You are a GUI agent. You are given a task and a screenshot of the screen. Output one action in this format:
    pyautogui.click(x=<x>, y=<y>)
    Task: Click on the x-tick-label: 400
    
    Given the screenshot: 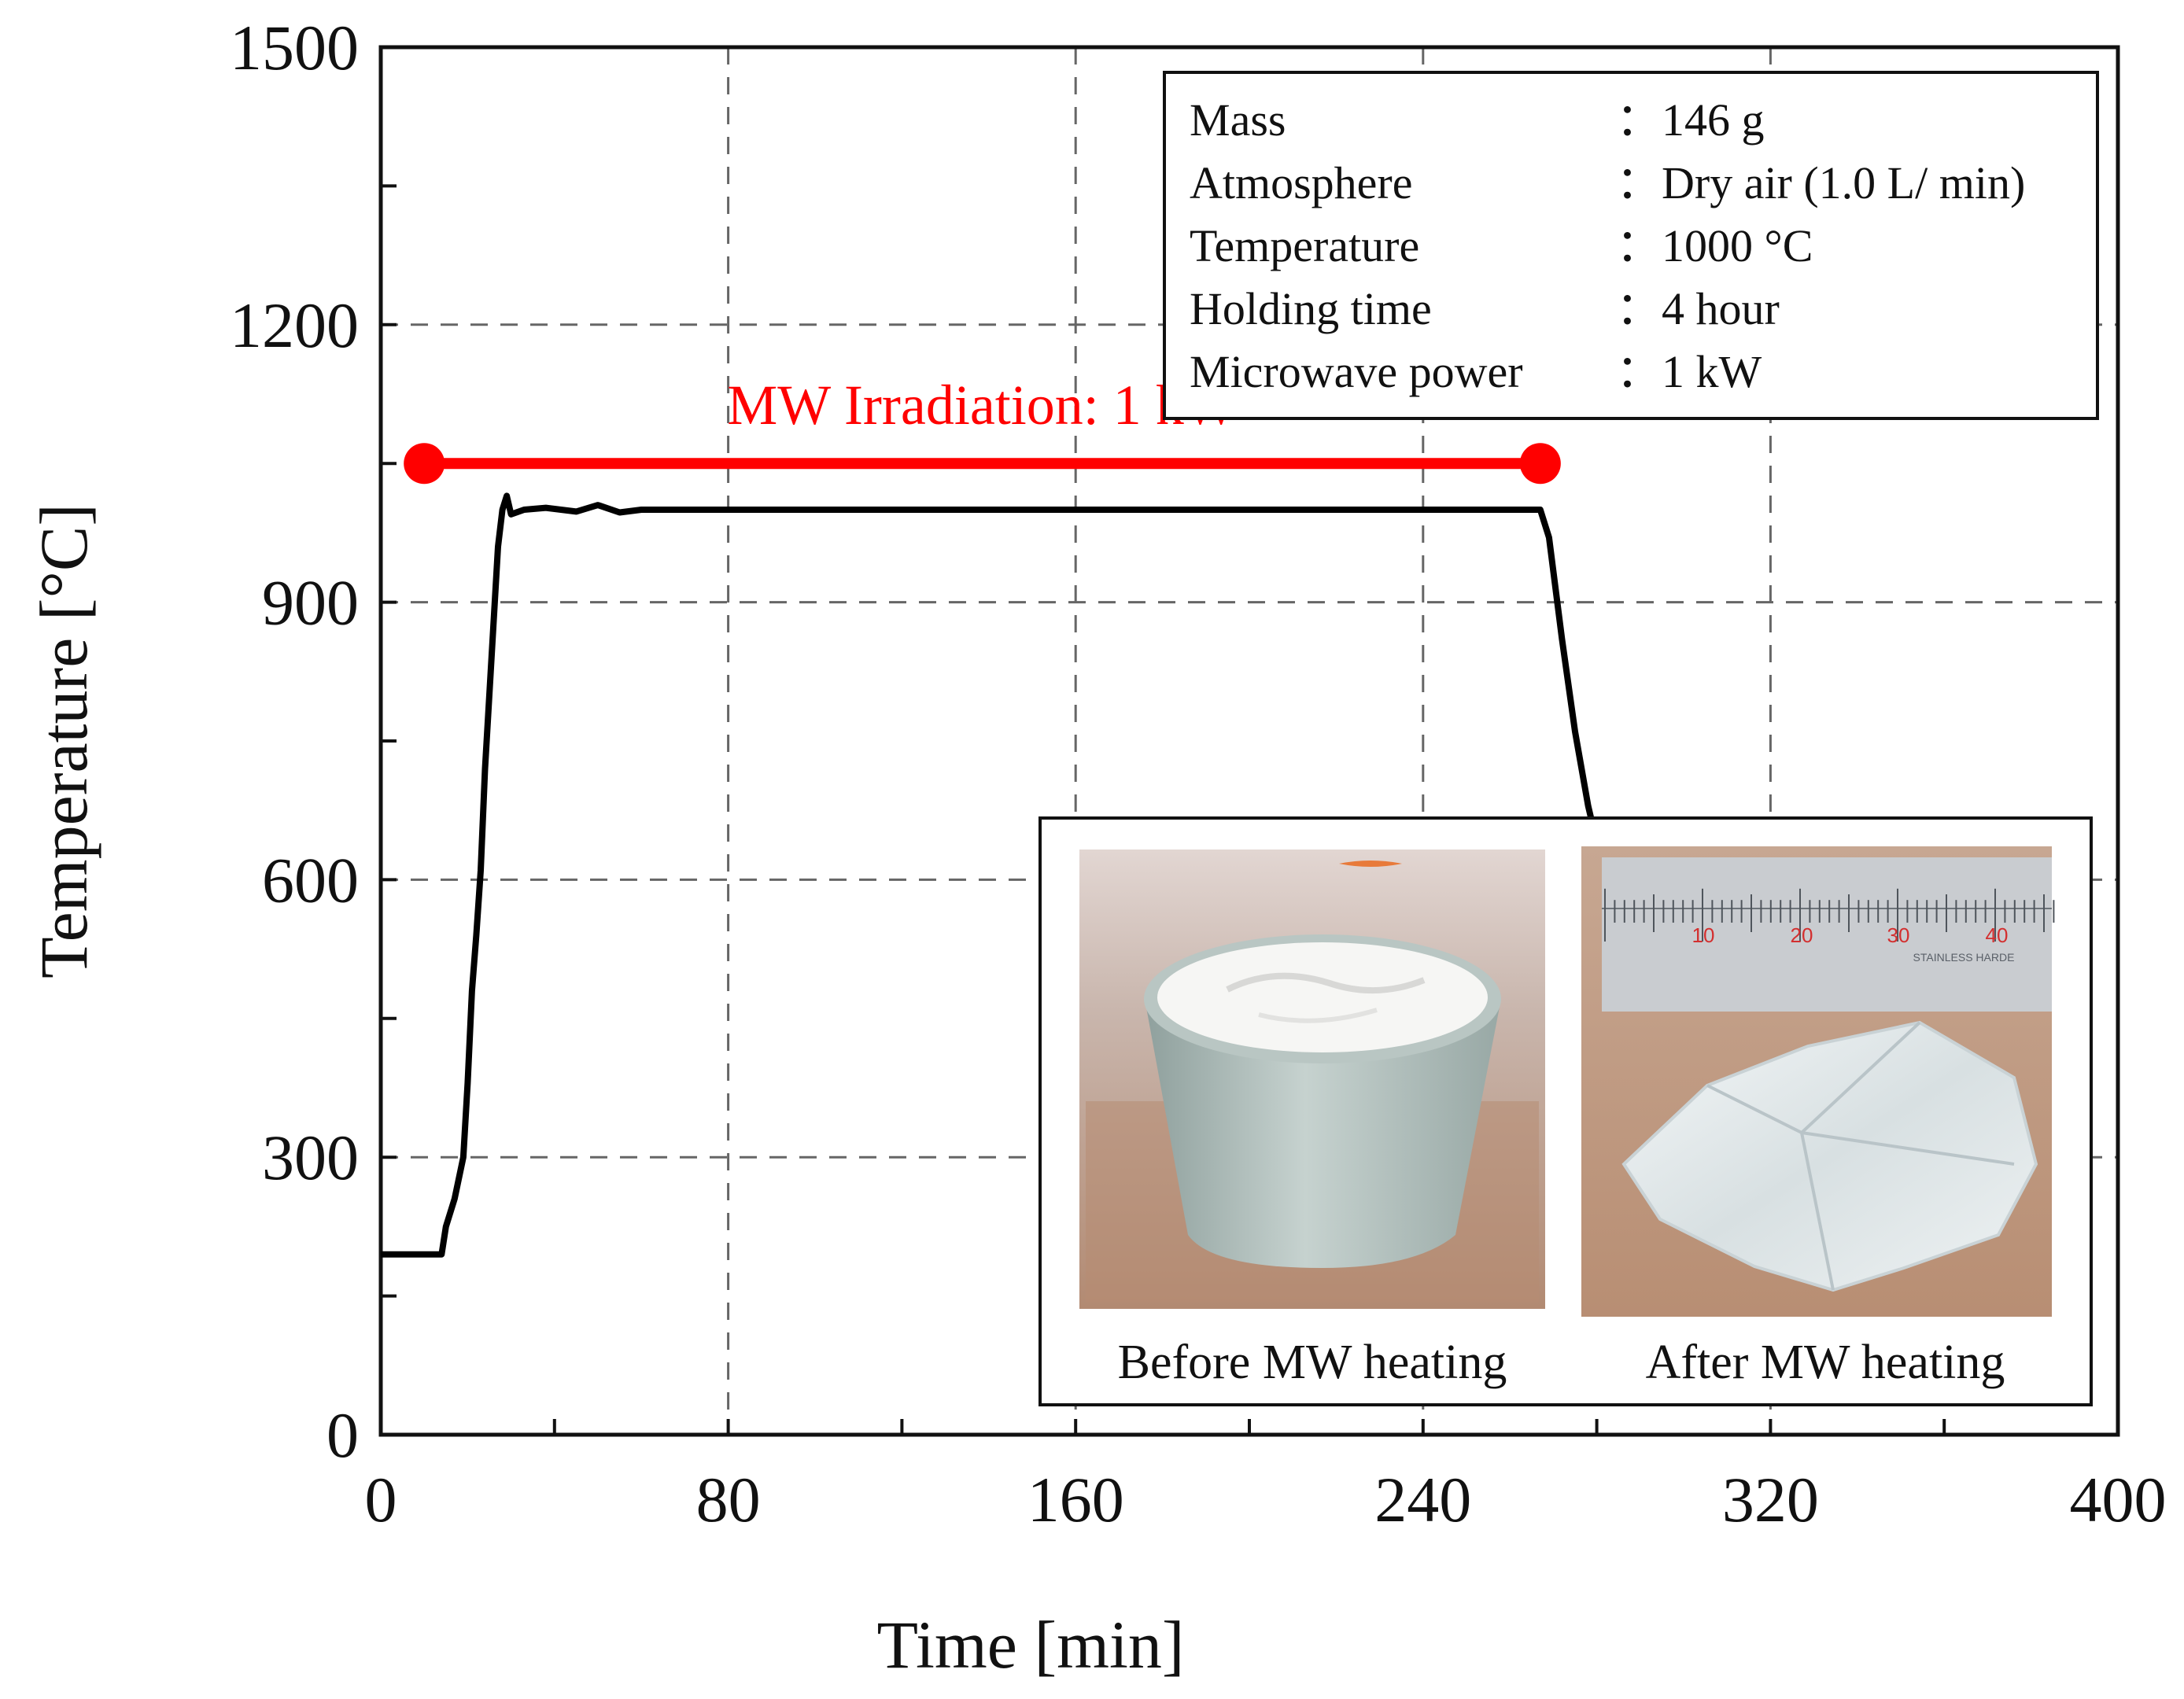 What is the action you would take?
    pyautogui.click(x=2118, y=1499)
    